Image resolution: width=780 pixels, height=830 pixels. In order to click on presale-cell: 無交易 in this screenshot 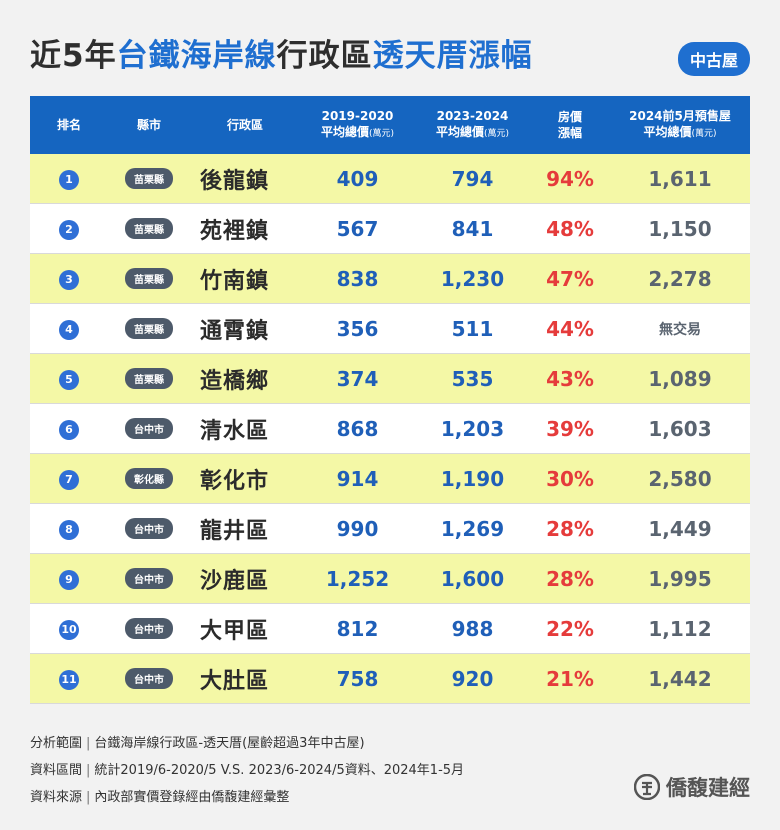, I will do `click(680, 329)`.